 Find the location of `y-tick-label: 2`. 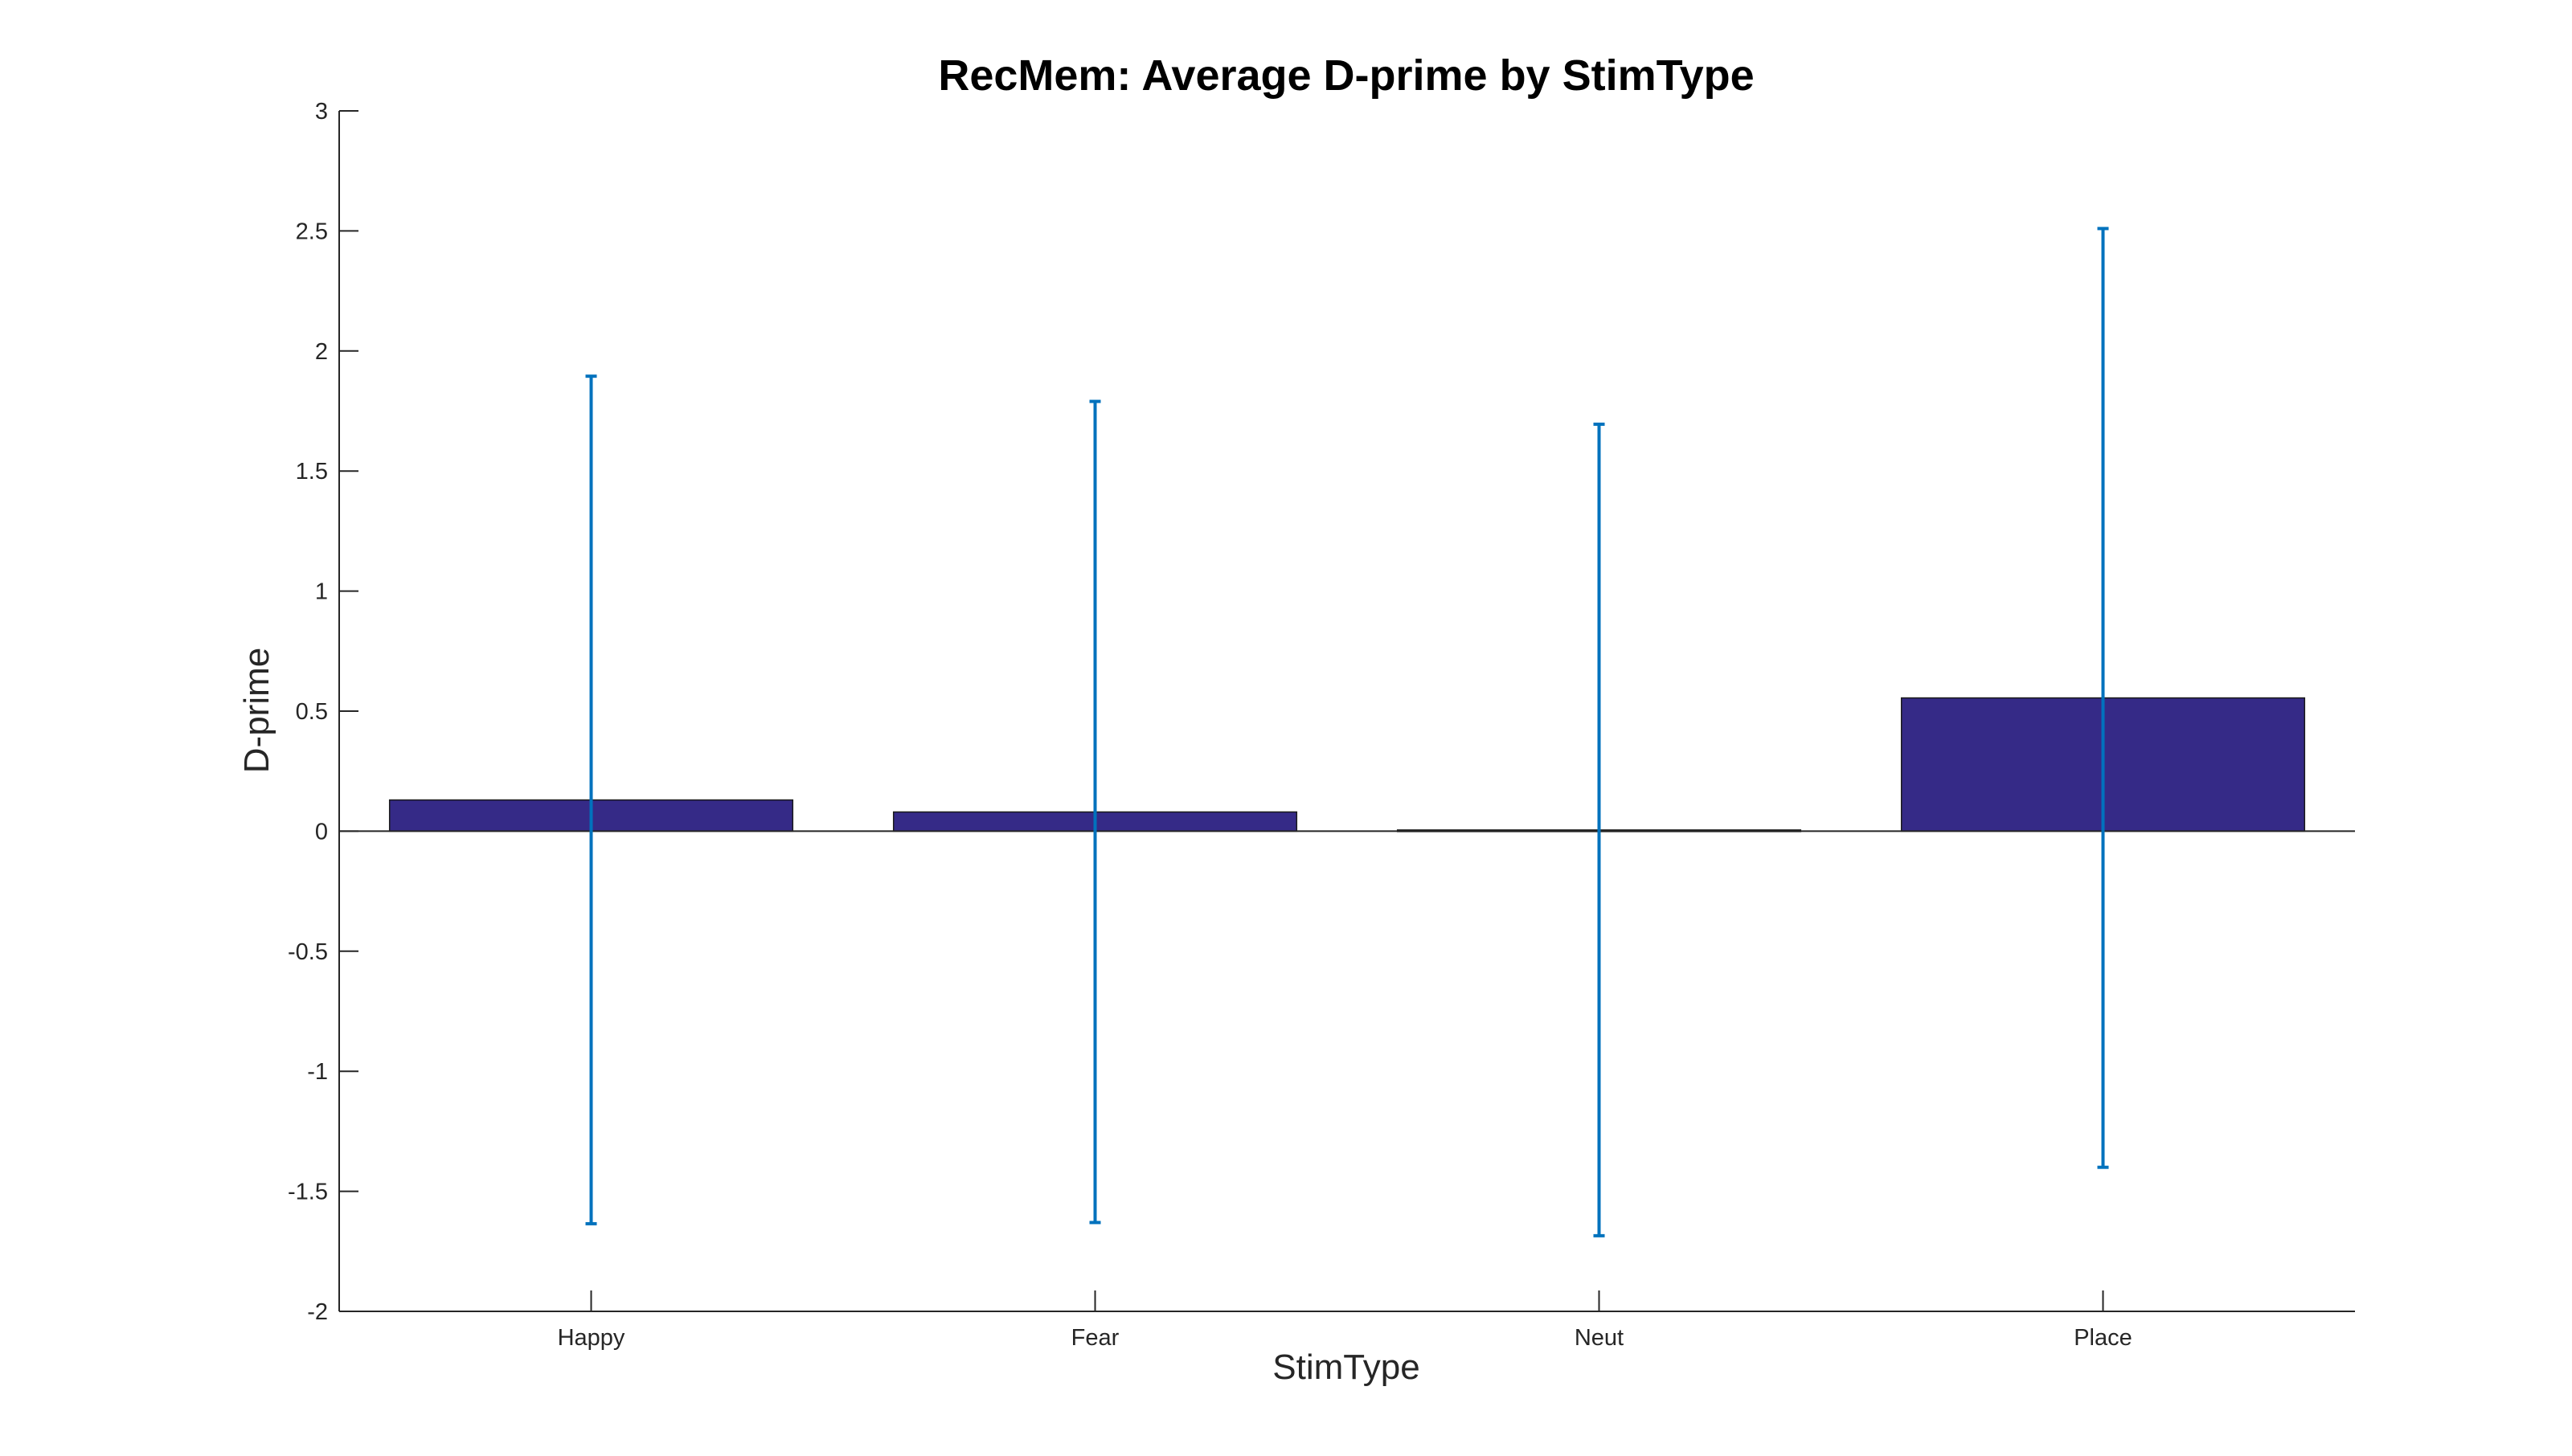

y-tick-label: 2 is located at coordinates (321, 352).